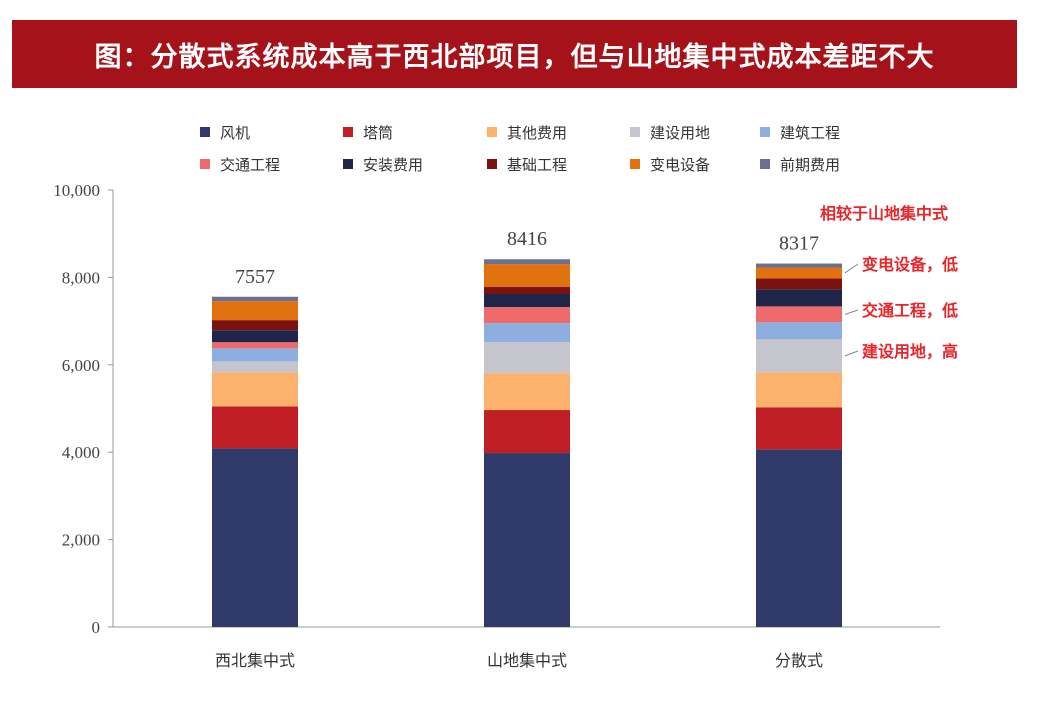 The image size is (1040, 724). Describe the element at coordinates (255, 660) in the screenshot. I see `x-category-label: 西北集中式` at that location.